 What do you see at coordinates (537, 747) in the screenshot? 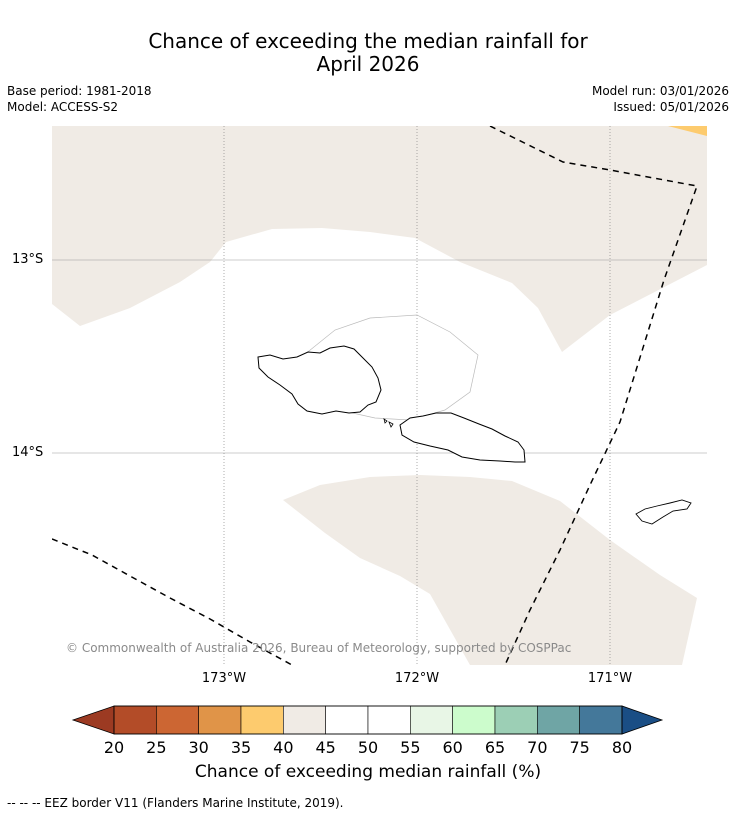
I see `colorbar-tick-label: 70` at bounding box center [537, 747].